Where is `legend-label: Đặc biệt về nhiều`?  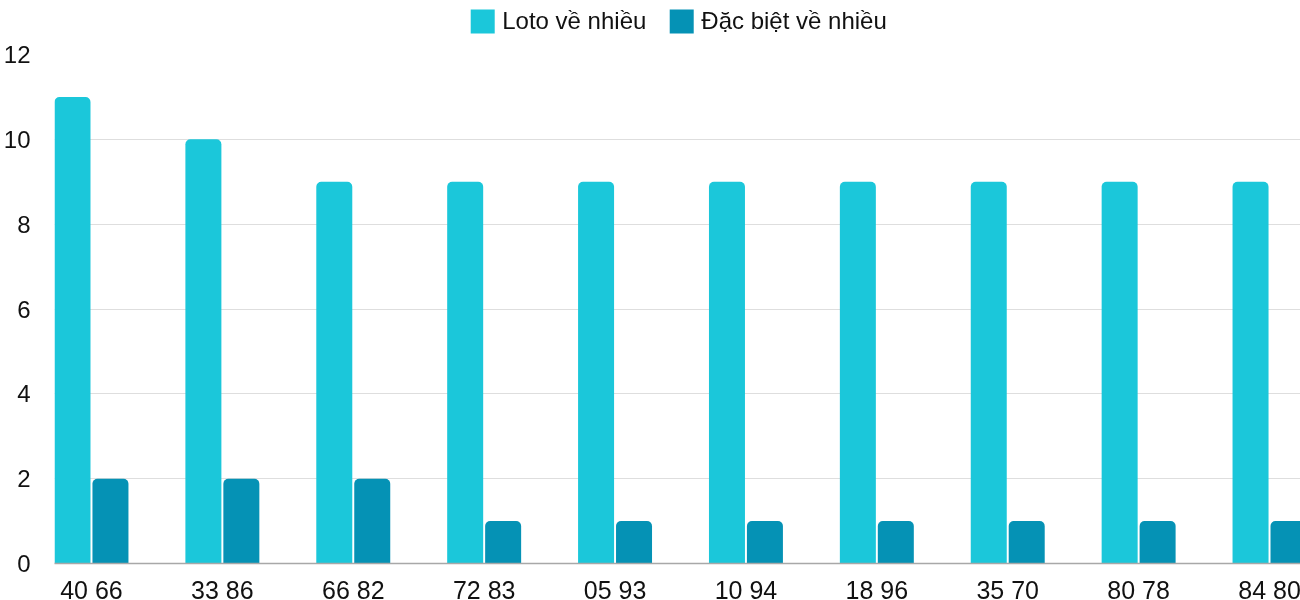 legend-label: Đặc biệt về nhiều is located at coordinates (794, 21).